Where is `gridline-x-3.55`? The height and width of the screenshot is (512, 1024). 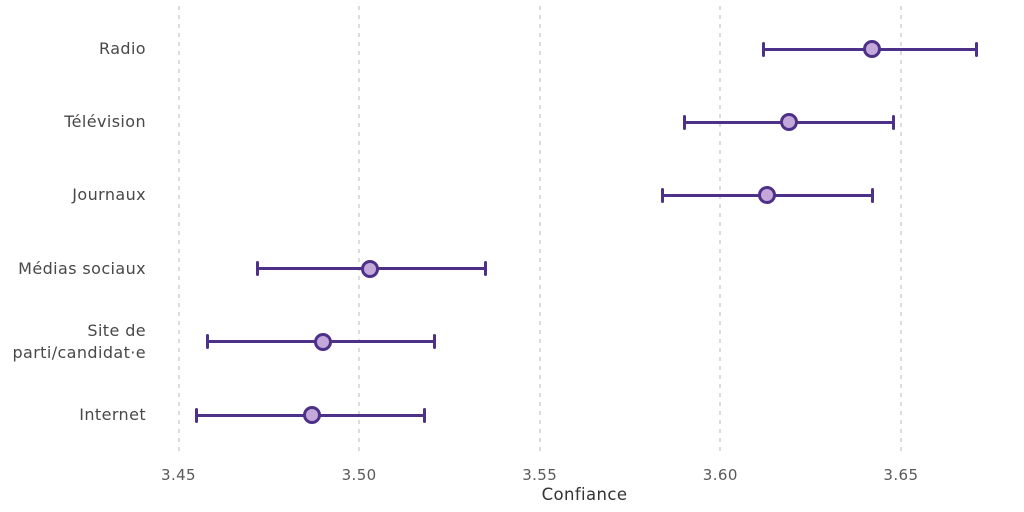 gridline-x-3.55 is located at coordinates (539, 230).